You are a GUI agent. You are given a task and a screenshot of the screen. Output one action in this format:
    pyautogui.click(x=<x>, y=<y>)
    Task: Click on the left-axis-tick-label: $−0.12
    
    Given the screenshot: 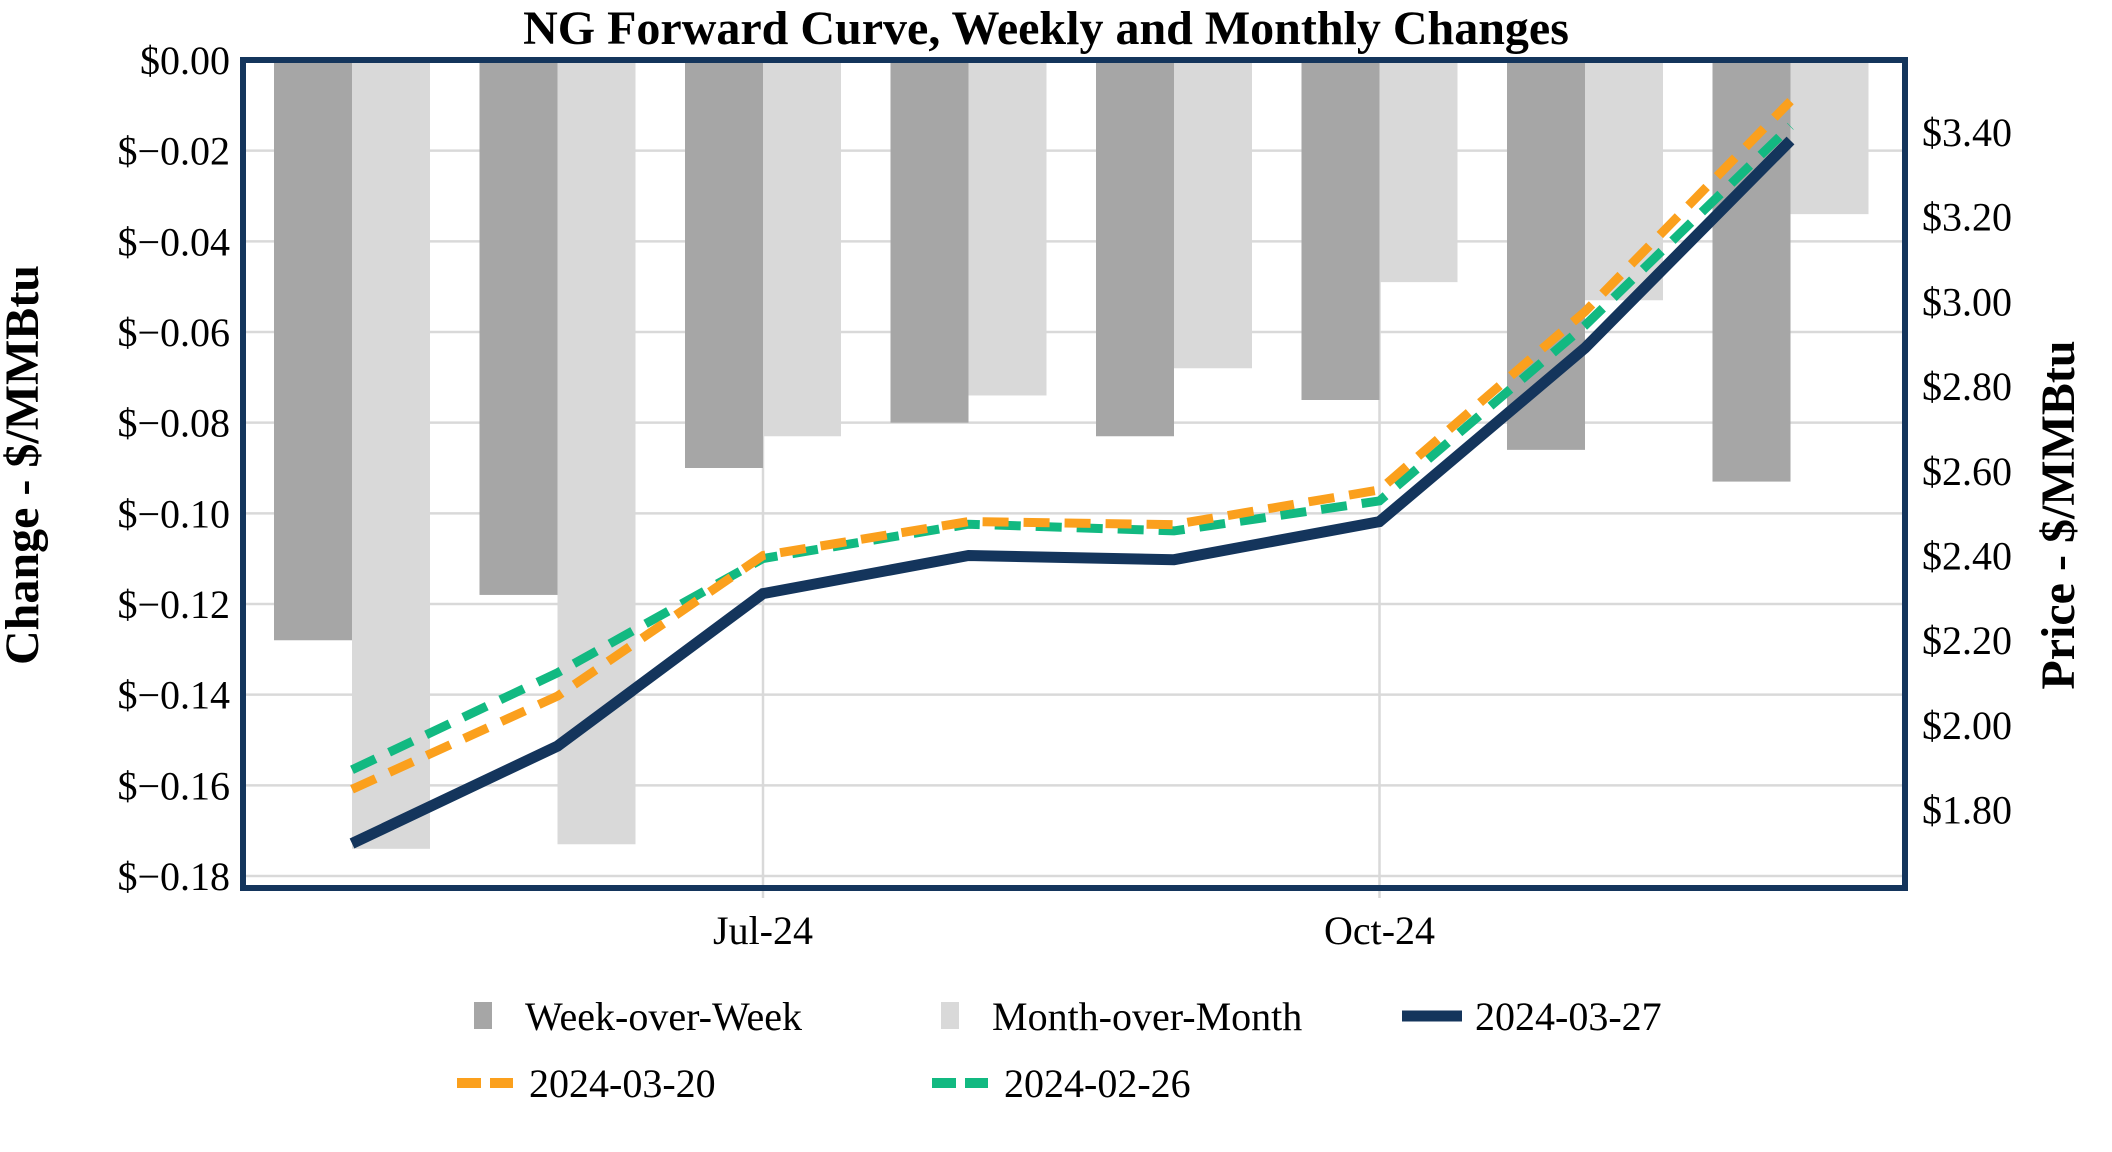 What is the action you would take?
    pyautogui.click(x=173, y=604)
    